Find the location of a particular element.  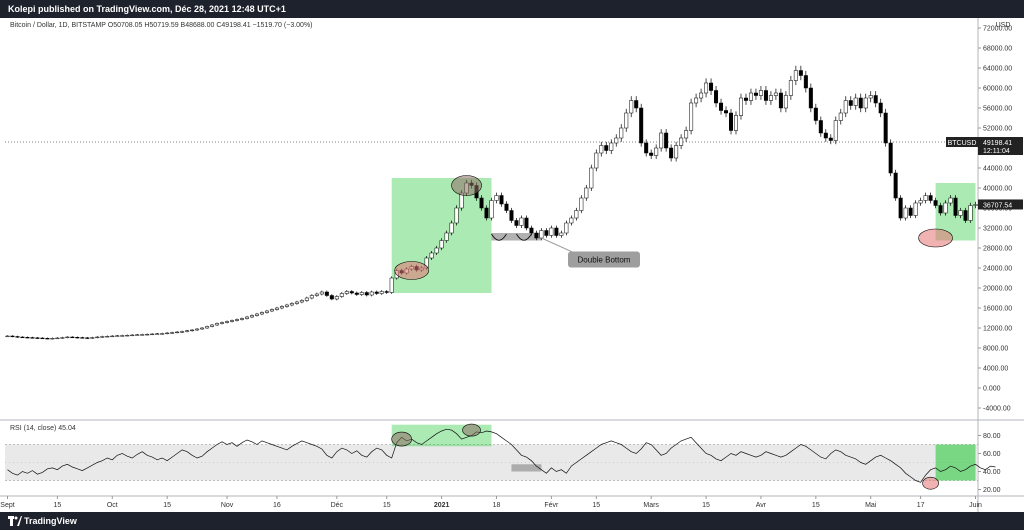

callout-box is located at coordinates (604, 259).